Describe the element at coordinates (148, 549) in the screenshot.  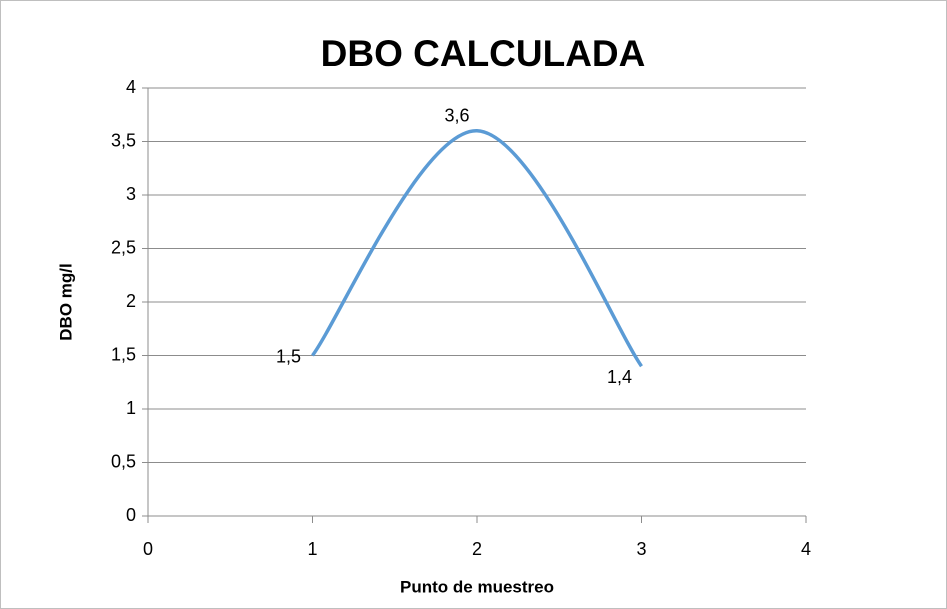
I see `x-tick-label: 0` at that location.